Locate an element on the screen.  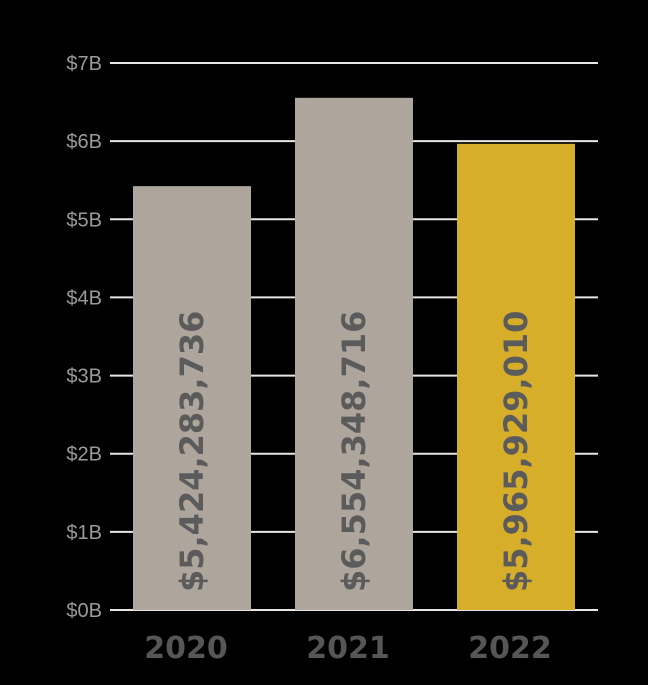
data-label-2020: $5,424,283,736 is located at coordinates (192, 451).